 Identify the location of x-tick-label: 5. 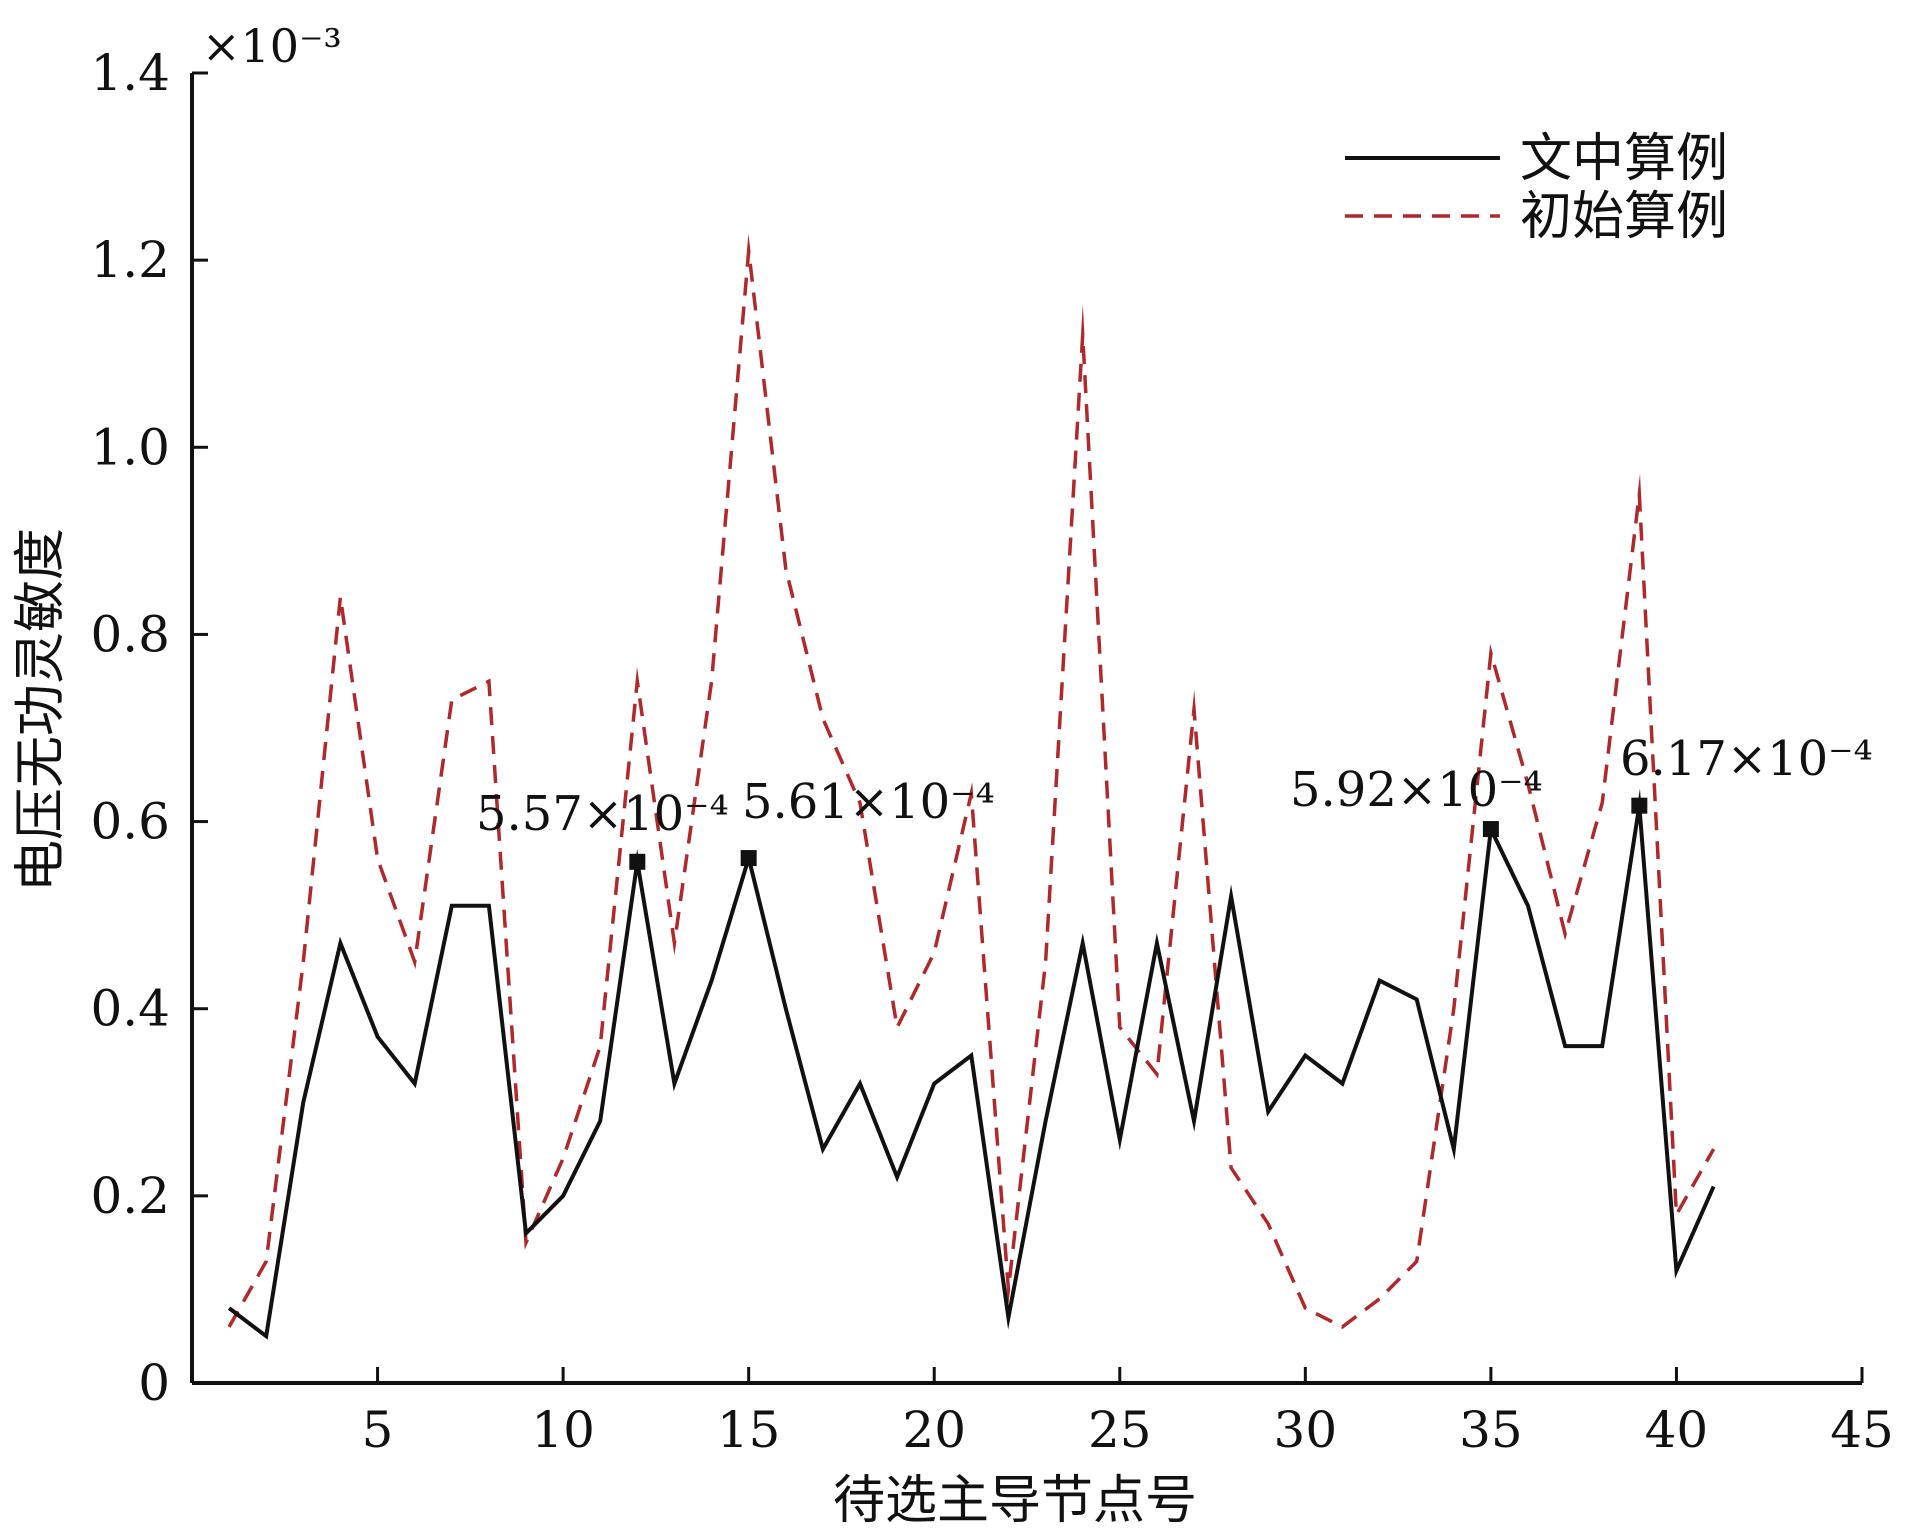
(378, 1430).